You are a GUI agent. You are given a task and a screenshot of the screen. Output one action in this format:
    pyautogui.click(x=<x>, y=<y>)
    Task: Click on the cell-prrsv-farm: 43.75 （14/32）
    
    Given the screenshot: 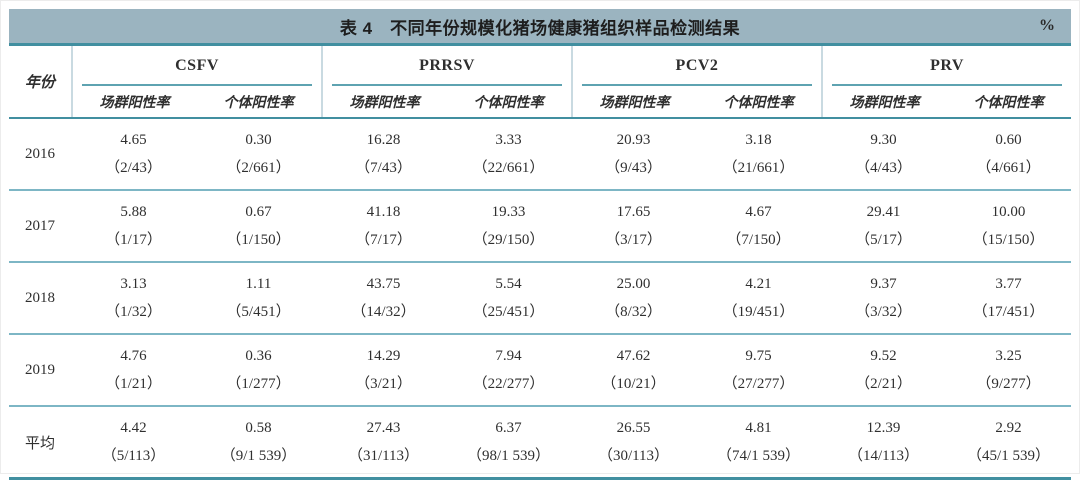 What is the action you would take?
    pyautogui.click(x=383, y=298)
    